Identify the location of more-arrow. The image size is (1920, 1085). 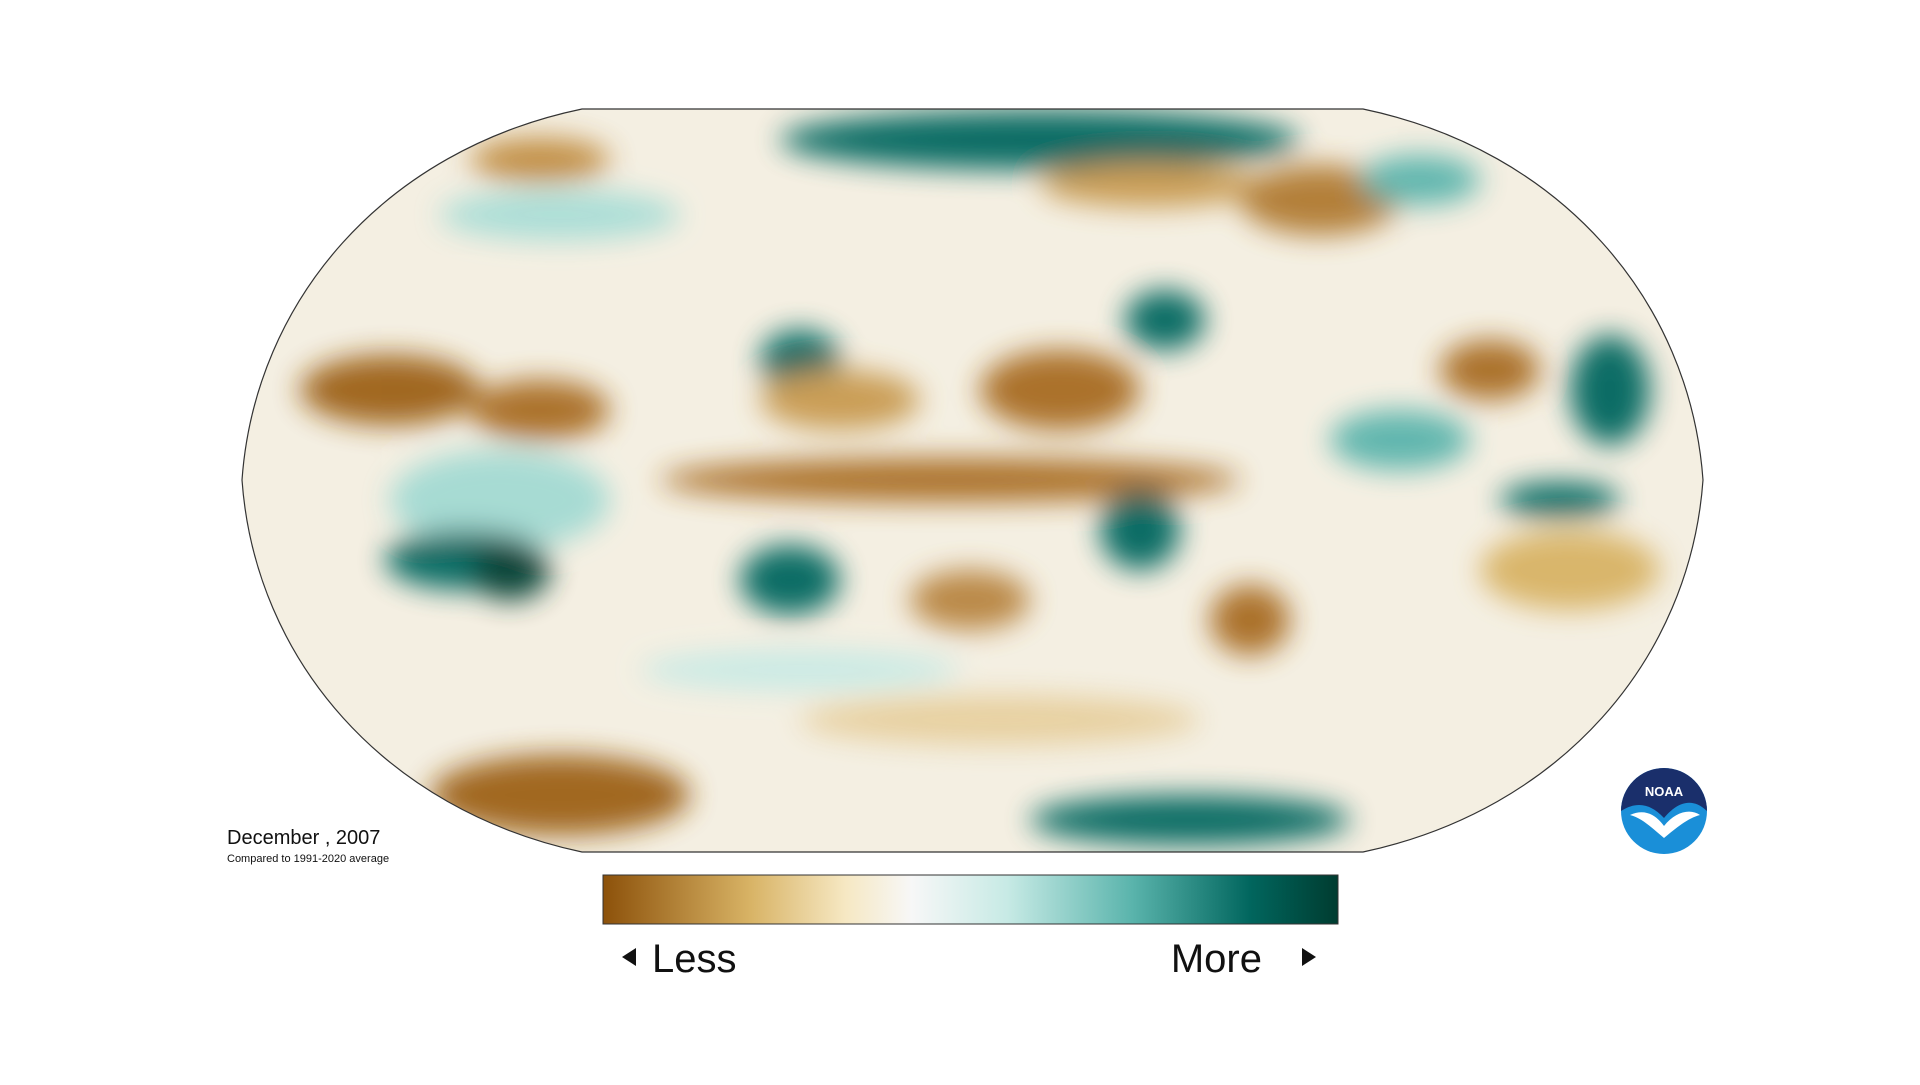
(1309, 957).